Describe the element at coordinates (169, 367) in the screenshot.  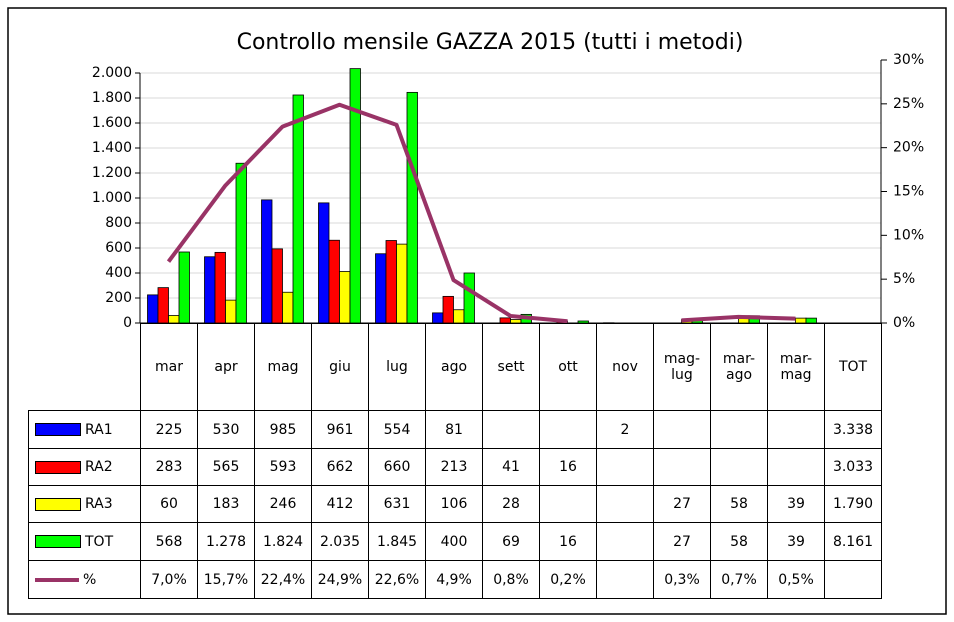
I see `category-label: mar` at that location.